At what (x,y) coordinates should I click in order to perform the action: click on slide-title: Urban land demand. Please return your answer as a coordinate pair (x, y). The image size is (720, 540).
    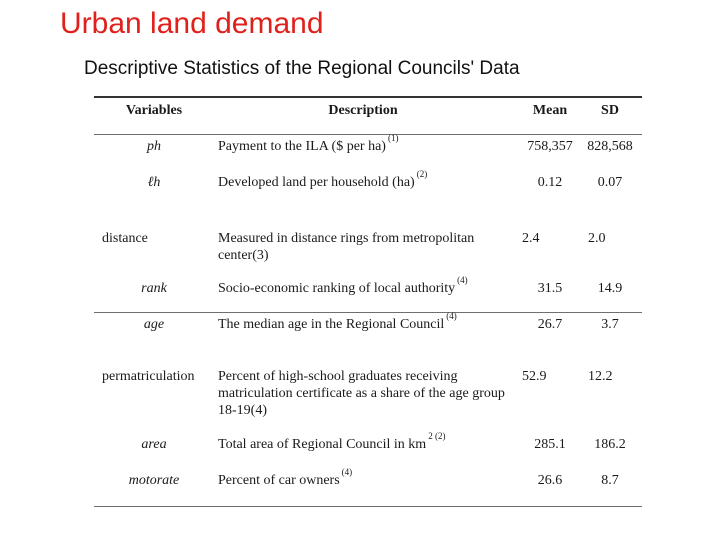
    Looking at the image, I should click on (192, 23).